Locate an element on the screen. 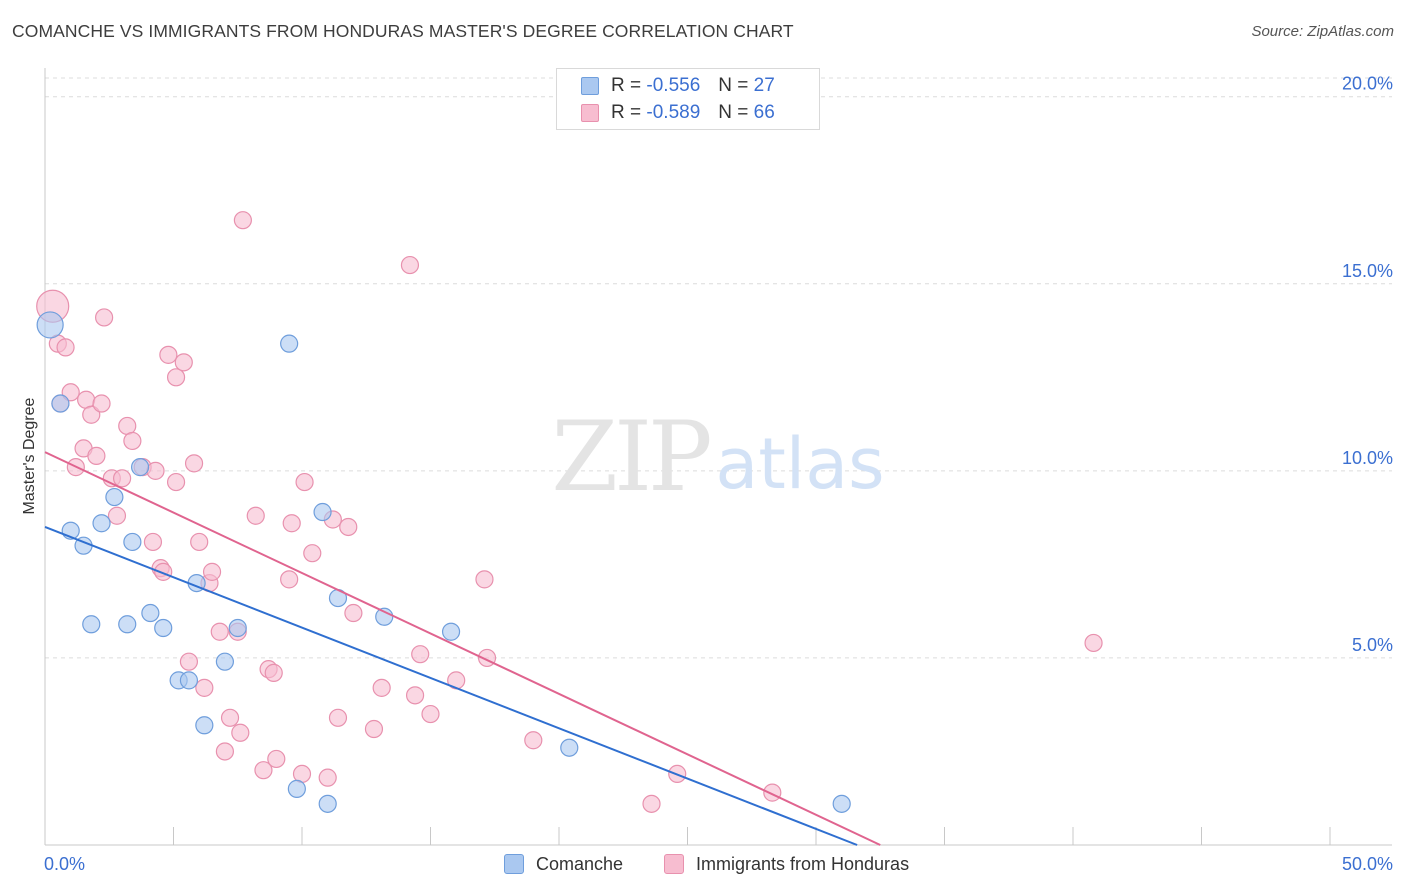 This screenshot has width=1406, height=892. x-tick-label: 0.0% is located at coordinates (64, 864).